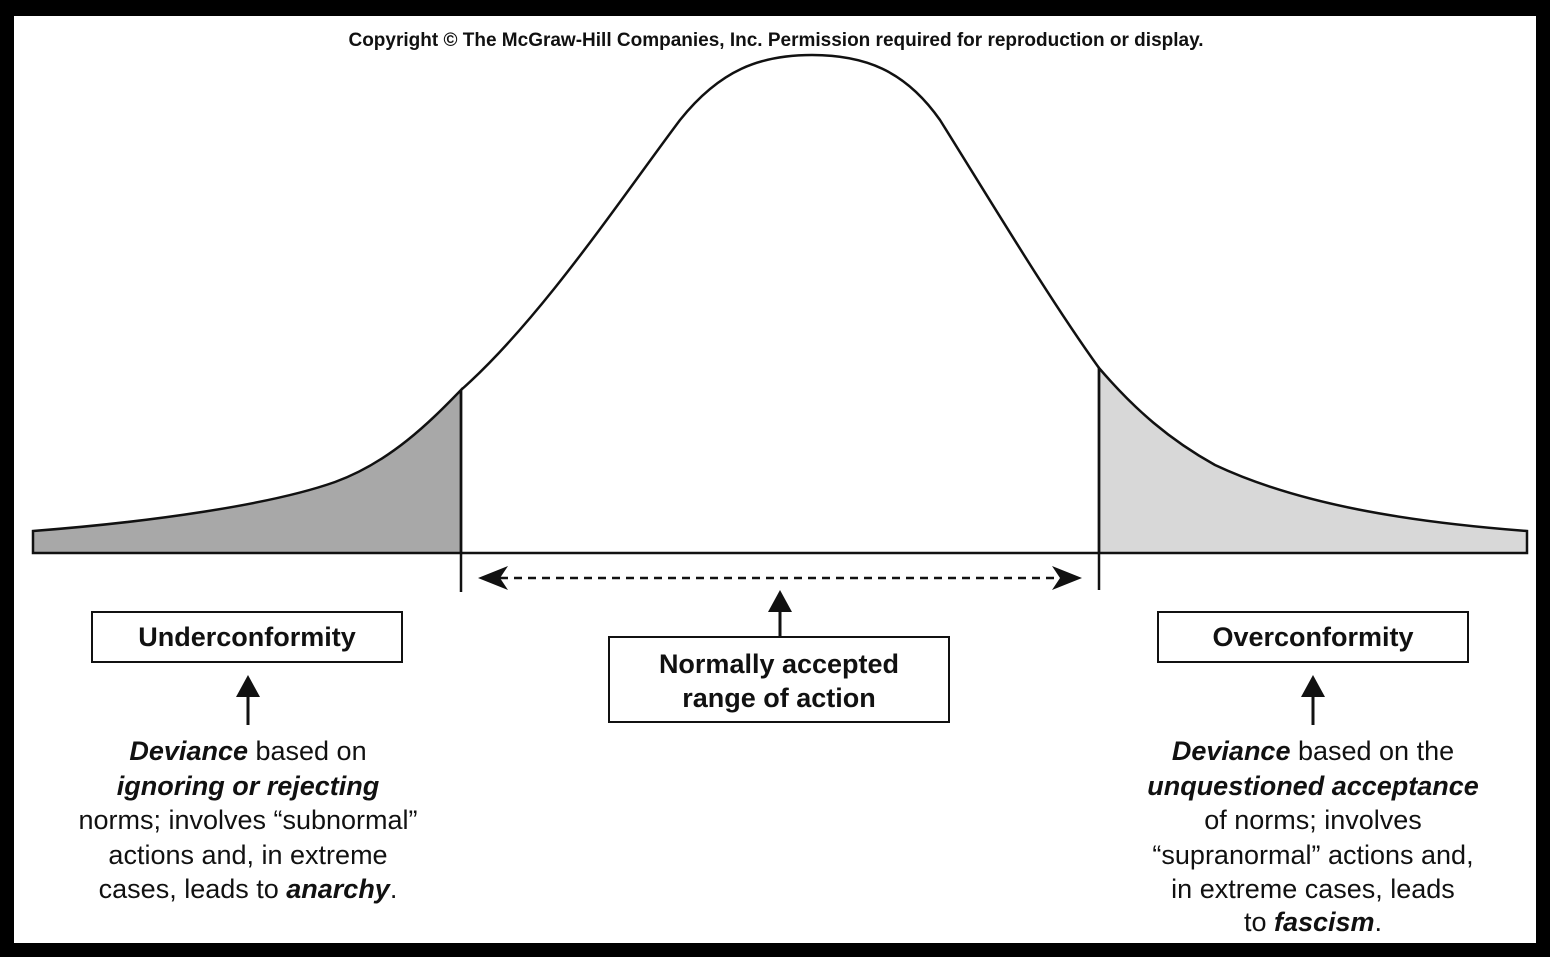 This screenshot has width=1550, height=957. I want to click on underconformity-label: Underconformity, so click(247, 637).